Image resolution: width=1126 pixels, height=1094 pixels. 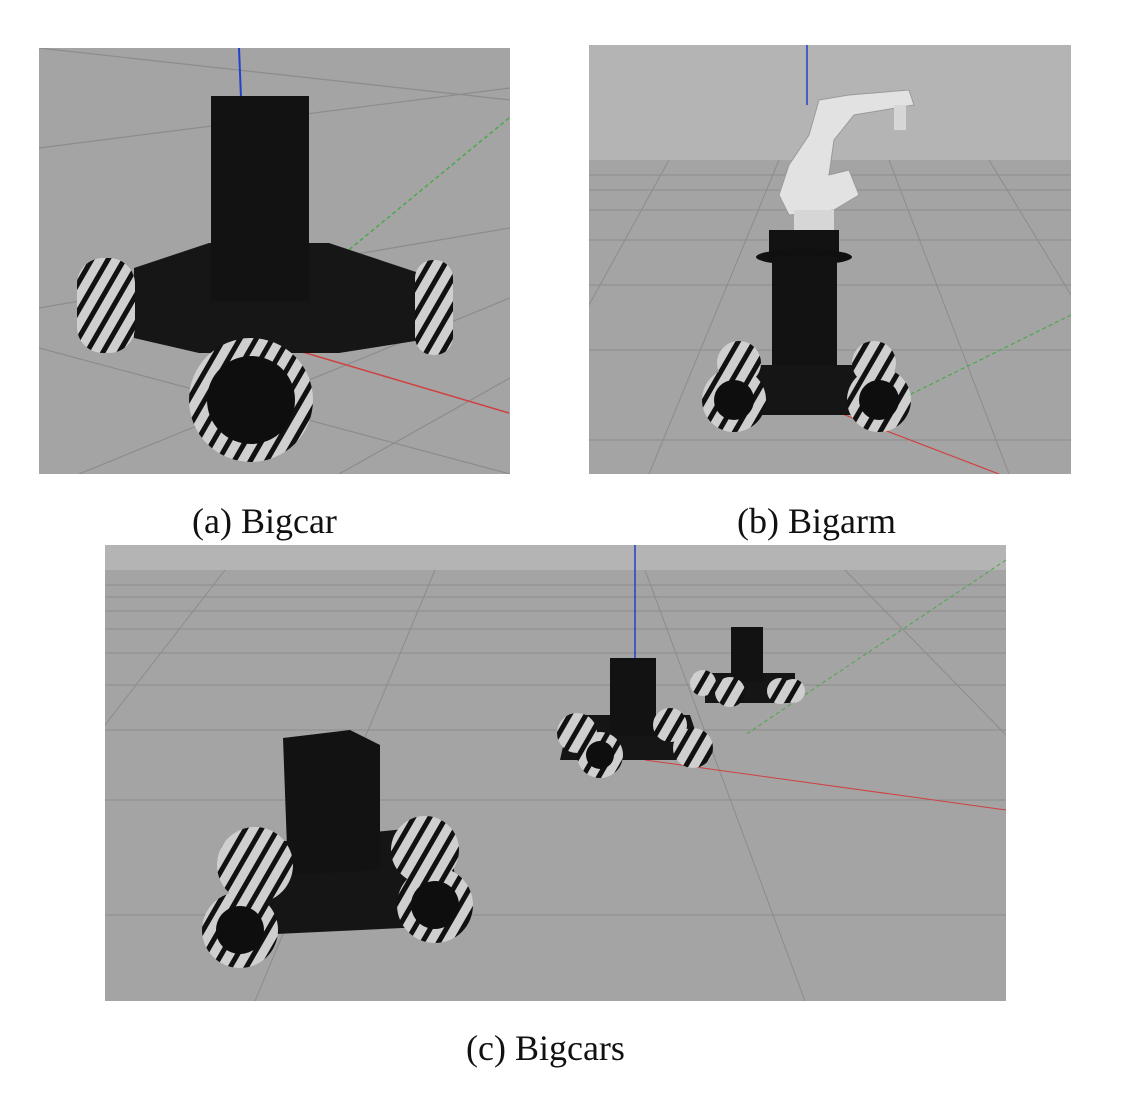 What do you see at coordinates (555, 557) in the screenshot?
I see `sky` at bounding box center [555, 557].